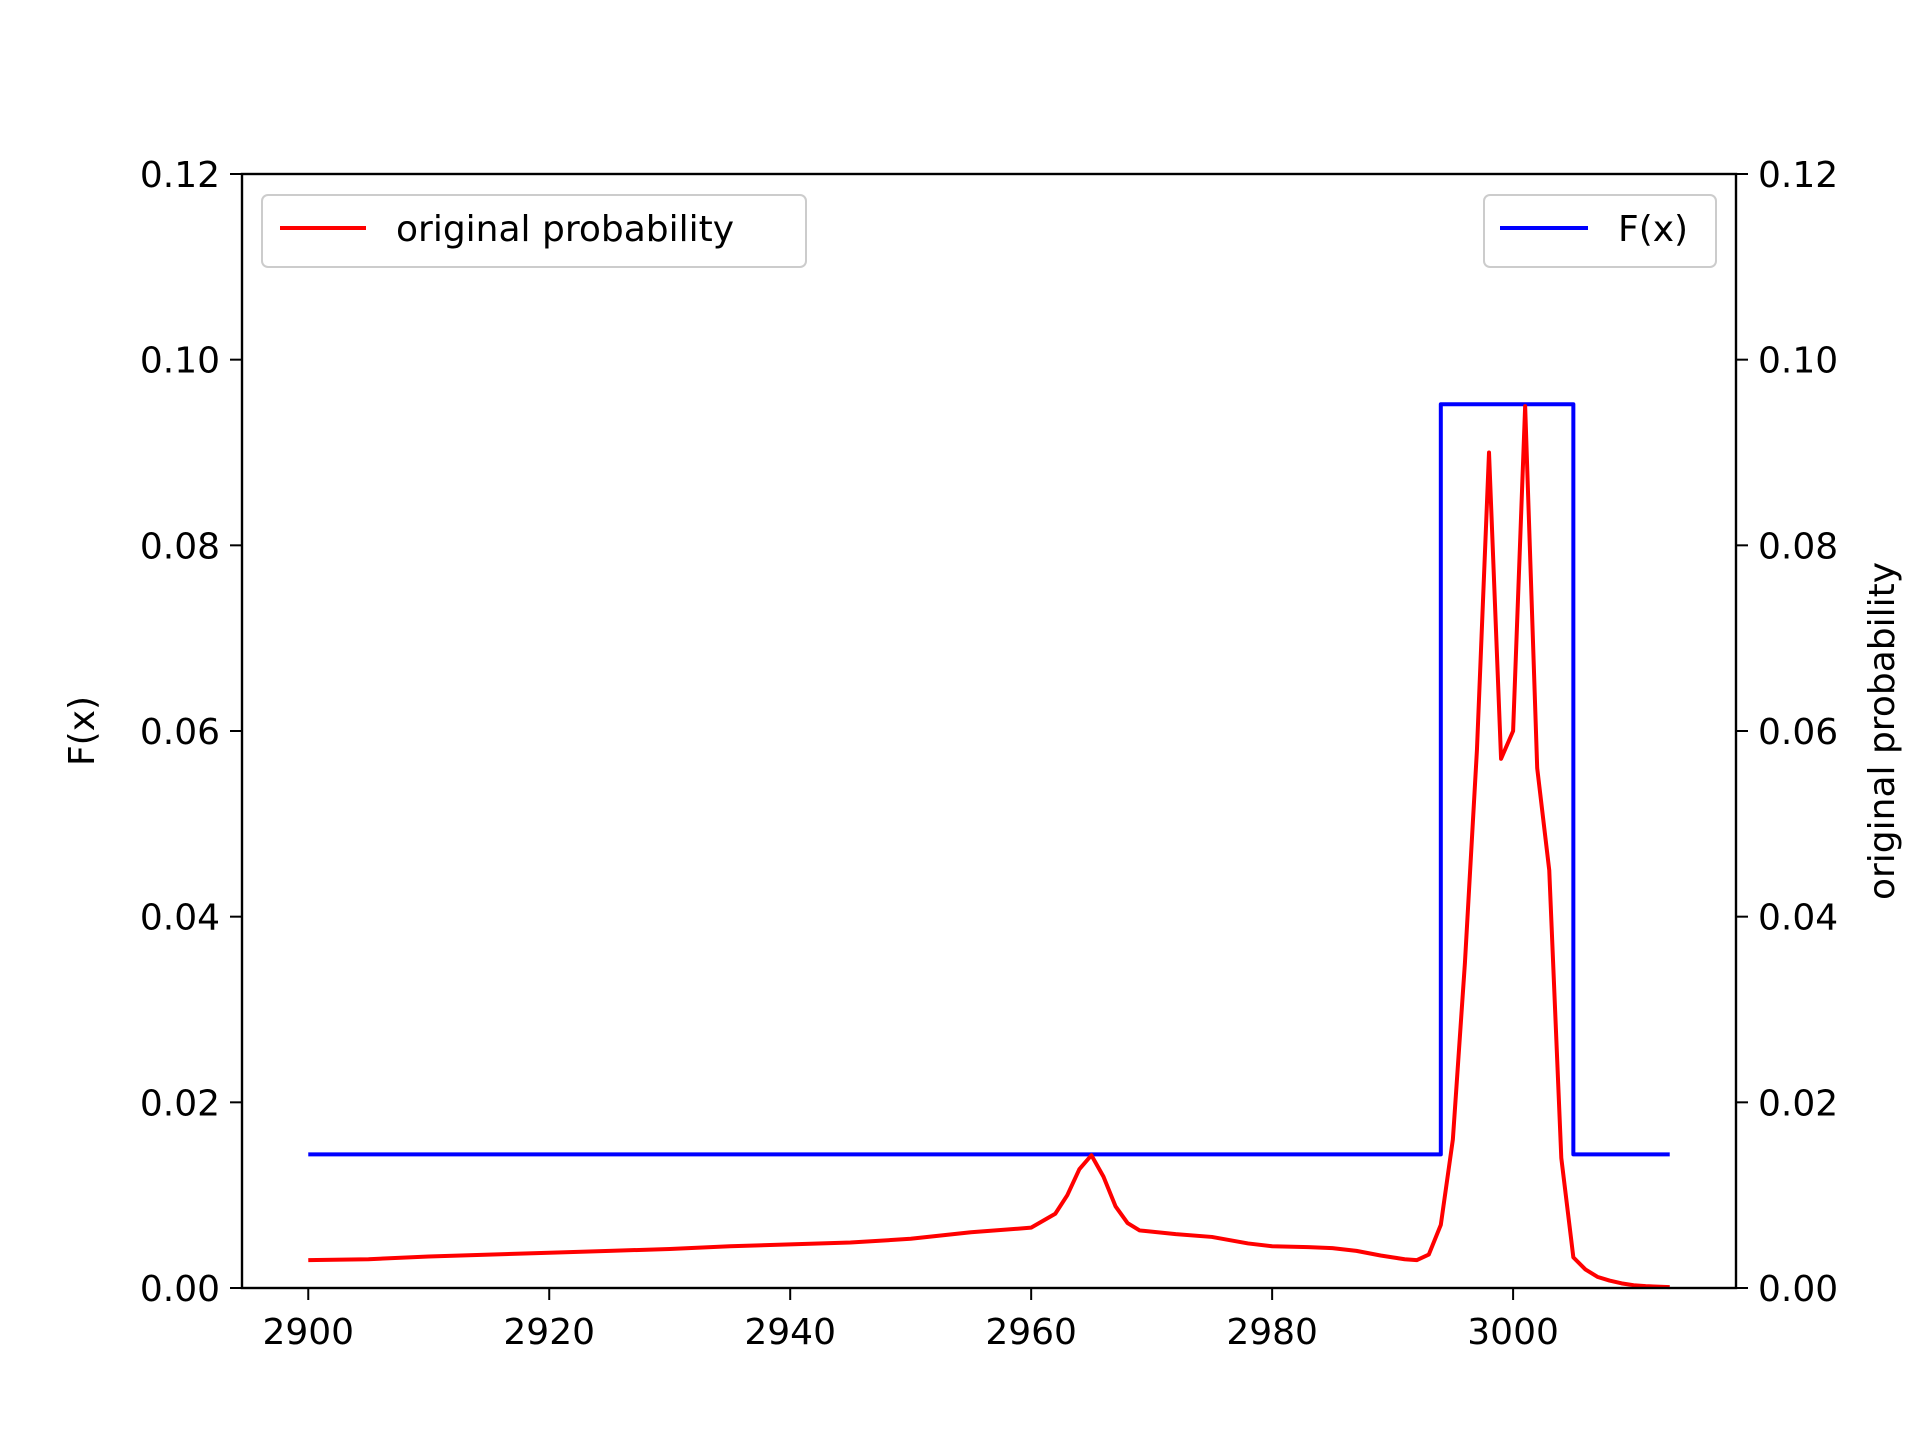 This screenshot has height=1440, width=1920. Describe the element at coordinates (1882, 731) in the screenshot. I see `y-axis-label-right: original probability` at that location.